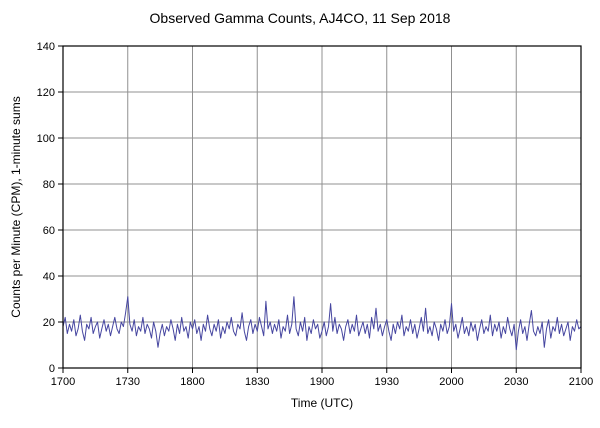 Image resolution: width=600 pixels, height=428 pixels. Describe the element at coordinates (322, 382) in the screenshot. I see `x-tick-label: 1900` at that location.